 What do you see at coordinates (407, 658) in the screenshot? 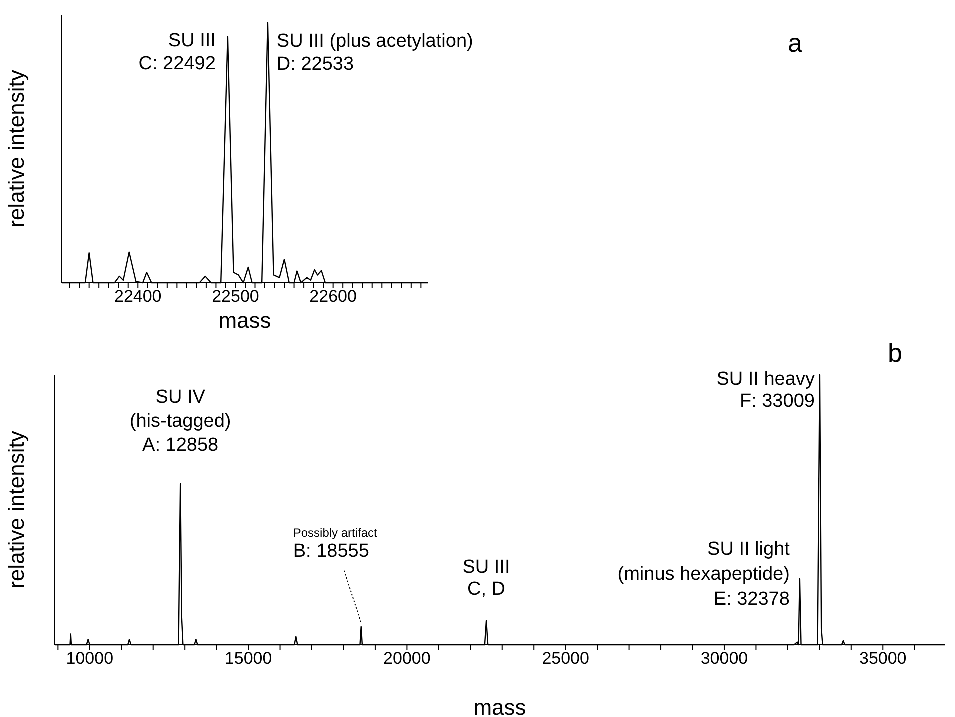
I see `x-tick-label: 20000` at bounding box center [407, 658].